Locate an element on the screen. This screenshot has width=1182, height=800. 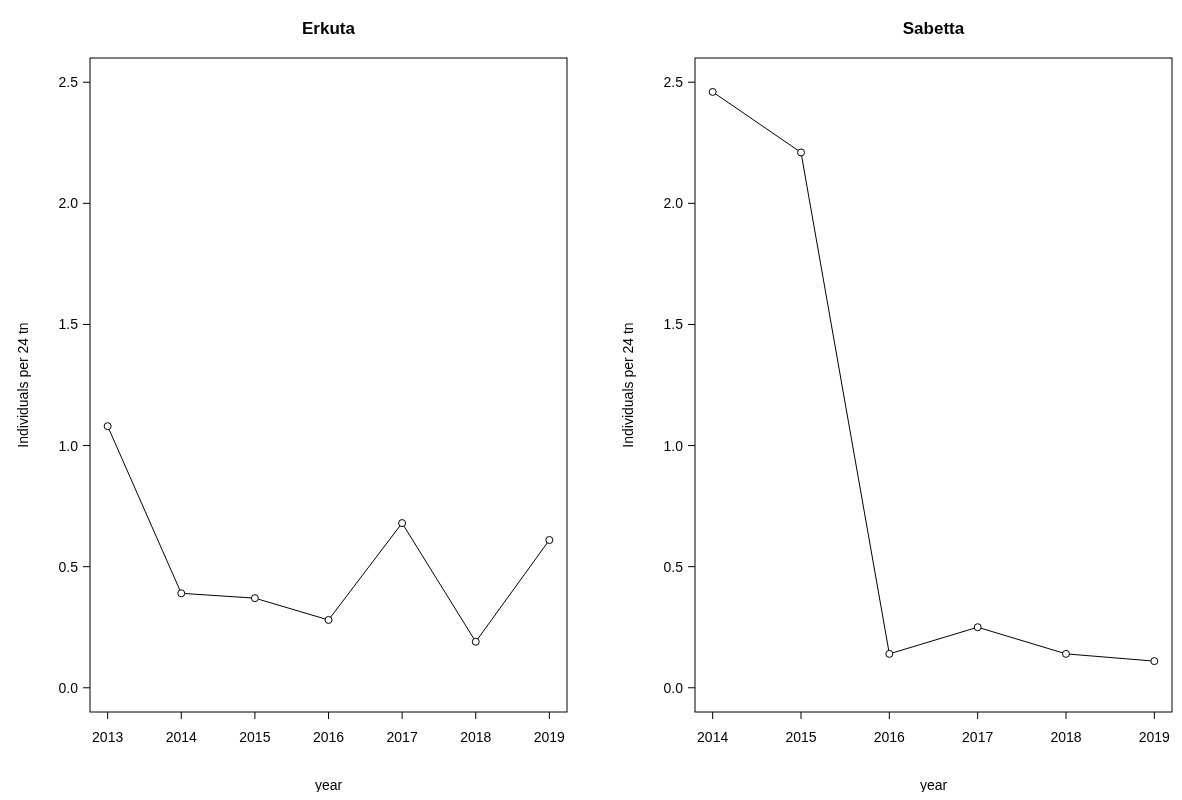
chart-title: Erkuta is located at coordinates (329, 28).